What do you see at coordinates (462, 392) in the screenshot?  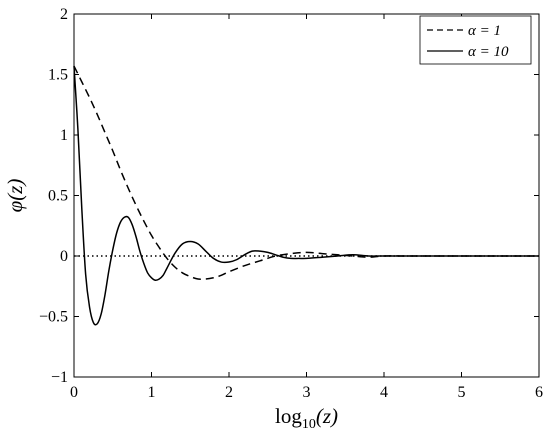 I see `x-tick-label: 5` at bounding box center [462, 392].